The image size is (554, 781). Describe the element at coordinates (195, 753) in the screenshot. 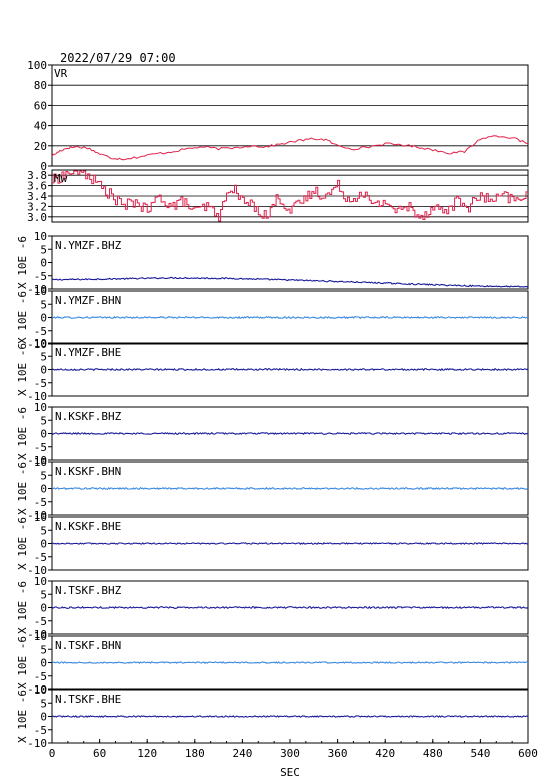

I see `x-tick-label: 180` at that location.